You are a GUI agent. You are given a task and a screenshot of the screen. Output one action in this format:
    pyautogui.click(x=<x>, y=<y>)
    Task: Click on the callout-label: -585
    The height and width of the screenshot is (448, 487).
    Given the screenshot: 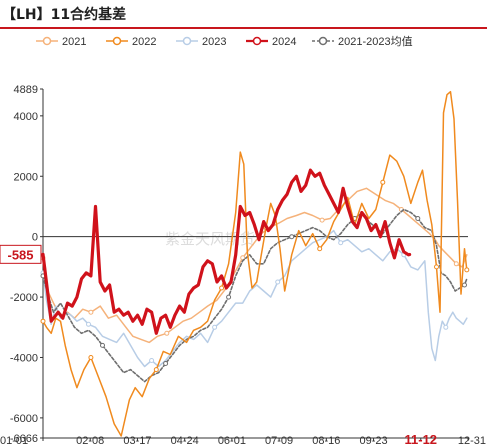 What is the action you would take?
    pyautogui.click(x=20, y=254)
    